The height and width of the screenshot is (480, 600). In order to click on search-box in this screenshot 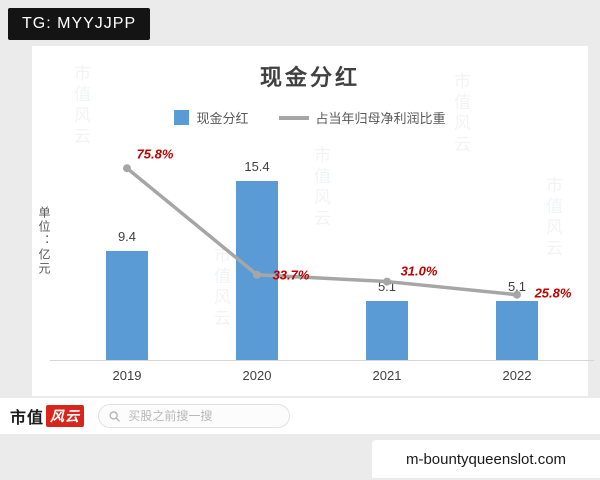, I will do `click(194, 416)`.